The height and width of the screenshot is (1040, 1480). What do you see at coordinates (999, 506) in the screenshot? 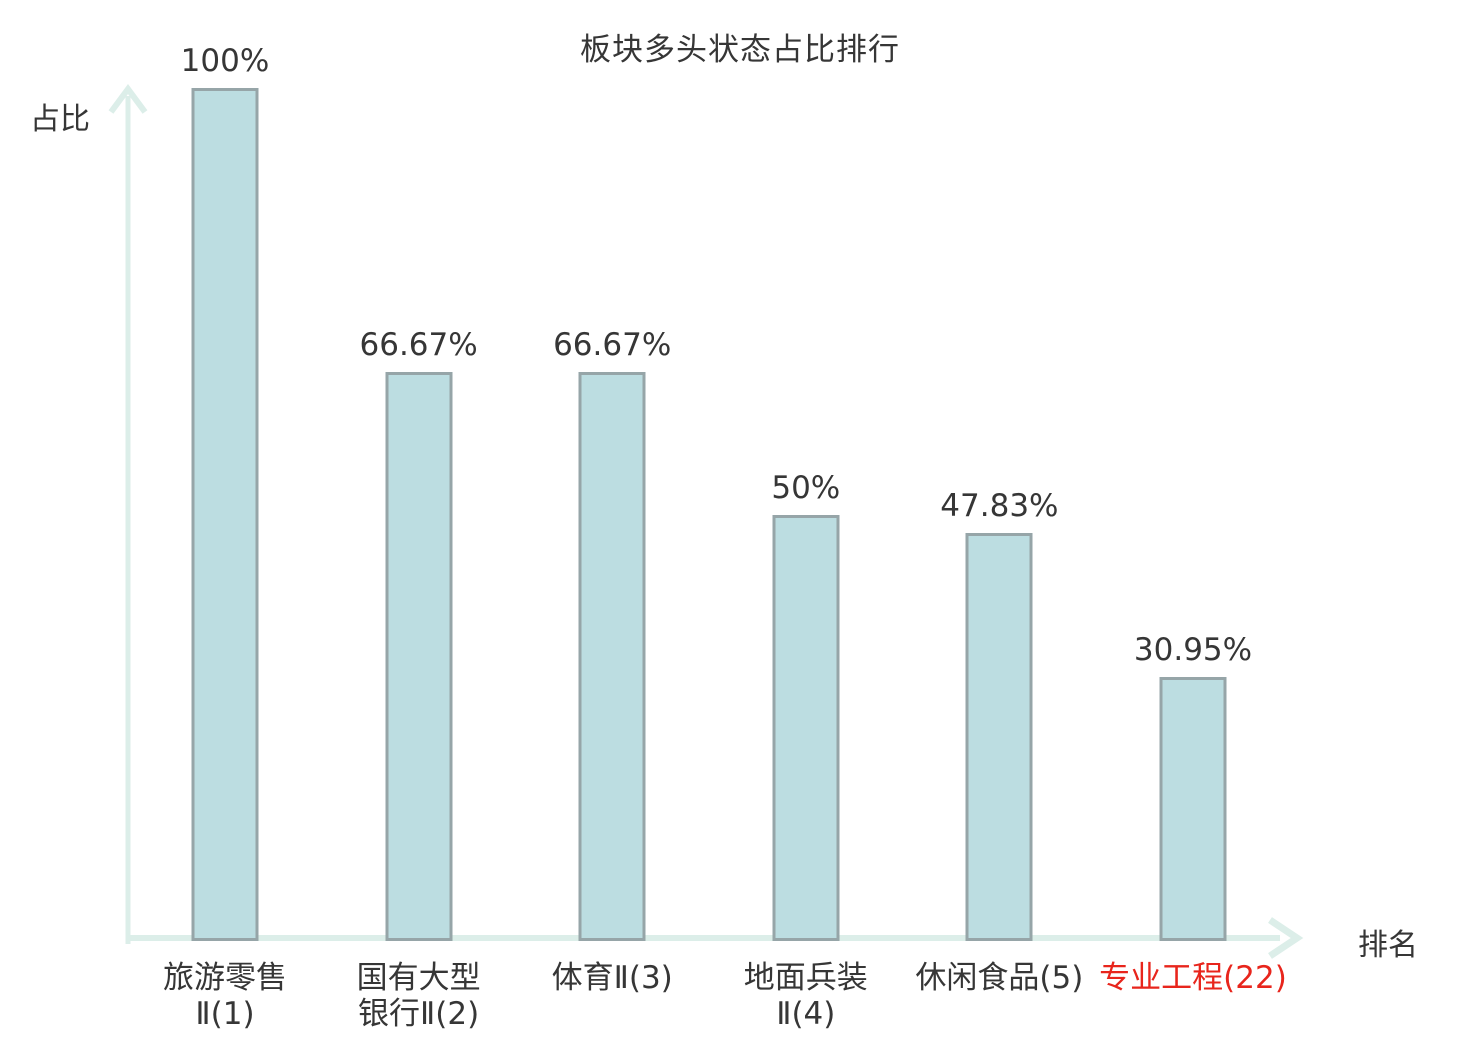
I see `bar-value-label: 47.83%` at bounding box center [999, 506].